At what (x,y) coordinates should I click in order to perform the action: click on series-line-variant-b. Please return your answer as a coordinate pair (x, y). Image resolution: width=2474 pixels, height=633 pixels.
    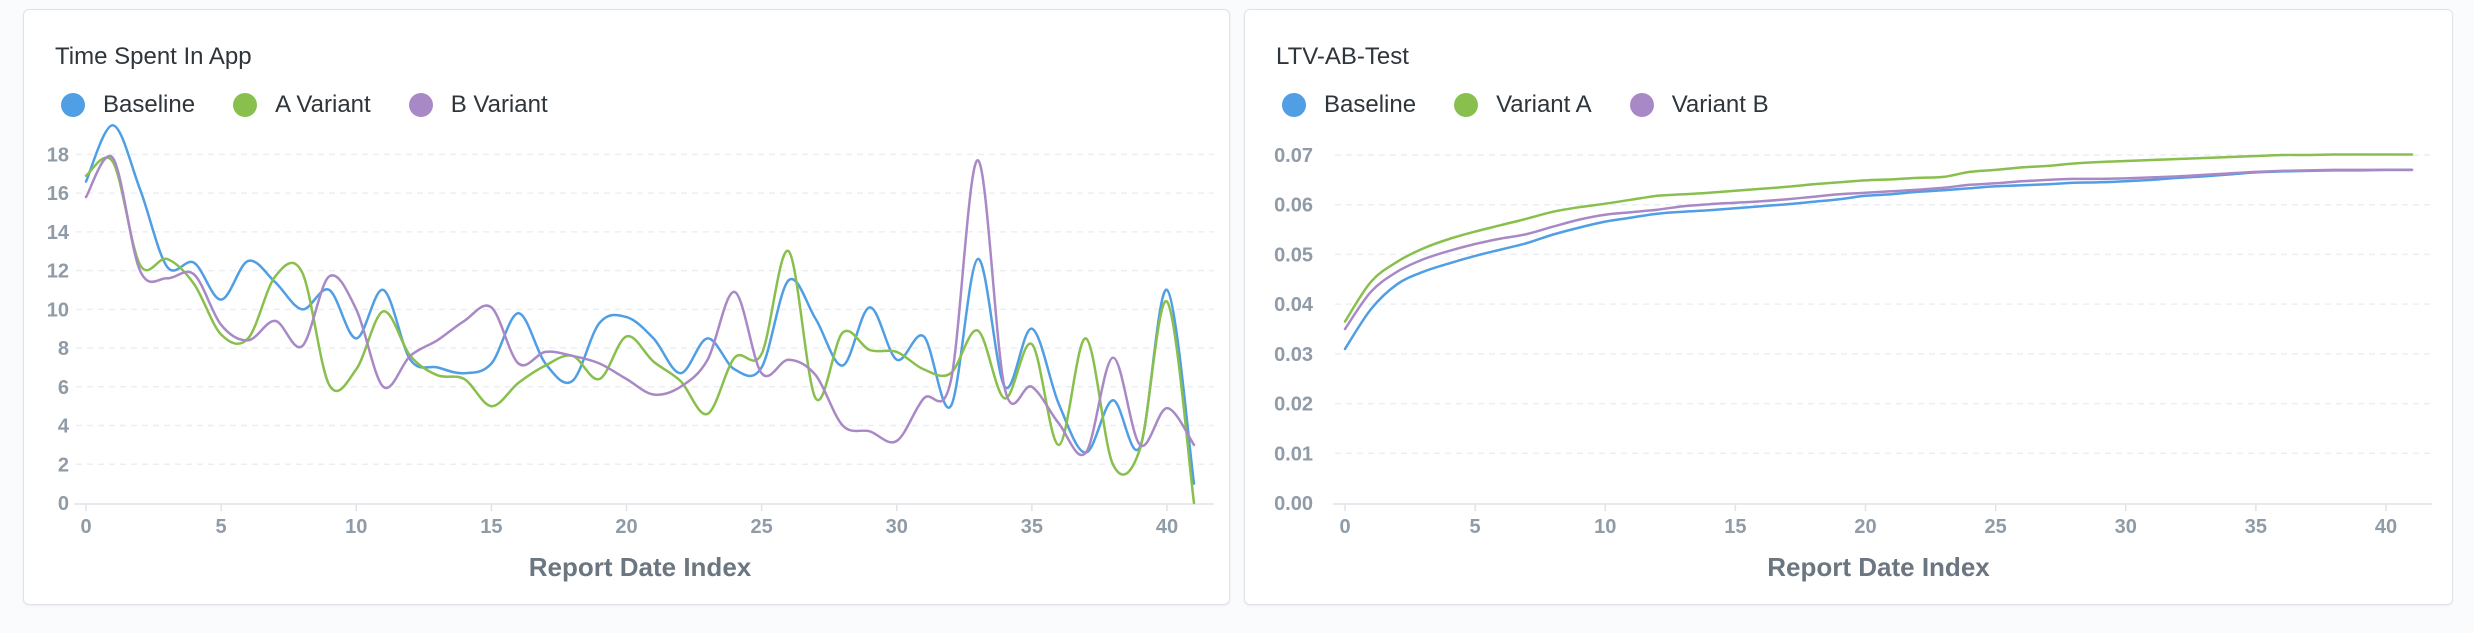
    Looking at the image, I should click on (1878, 249).